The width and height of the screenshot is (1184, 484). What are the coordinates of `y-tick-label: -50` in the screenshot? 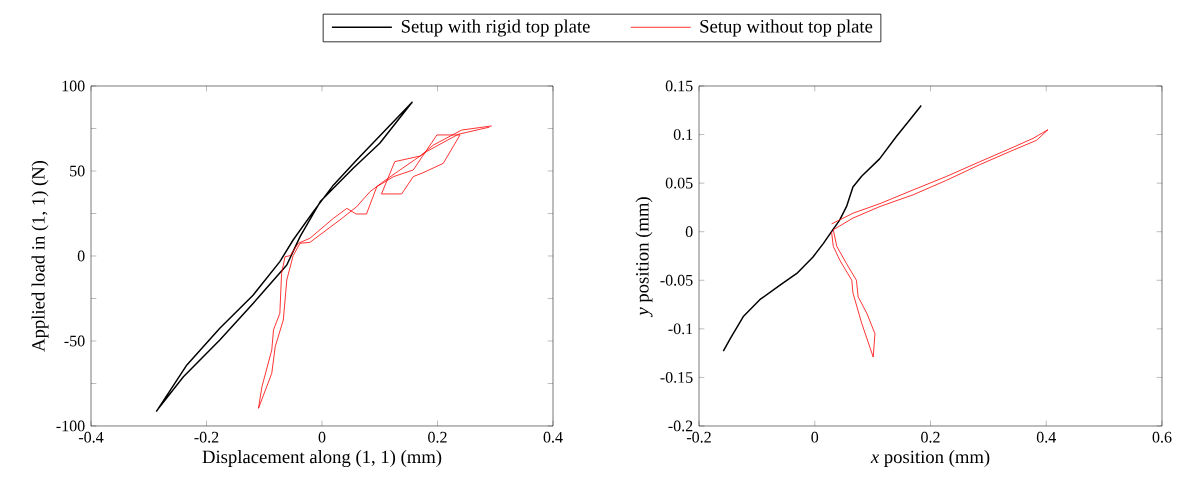 It's located at (74, 341).